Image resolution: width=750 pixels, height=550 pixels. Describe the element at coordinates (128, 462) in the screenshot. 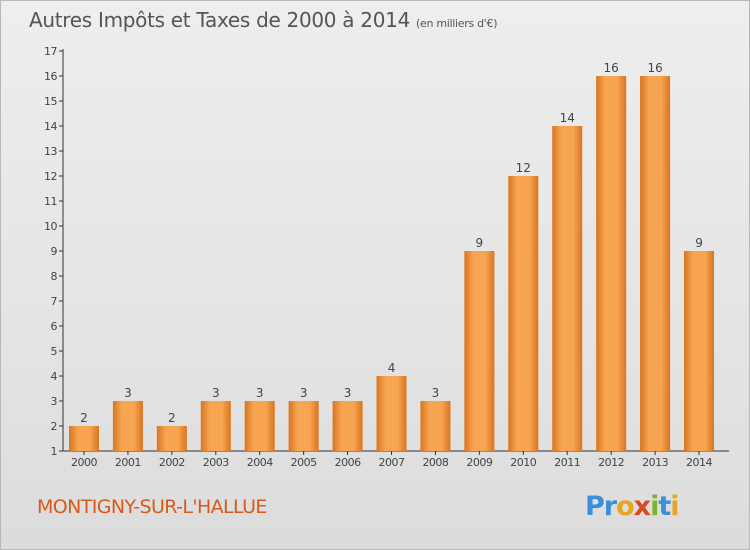

I see `x-tick-label: 2001` at that location.